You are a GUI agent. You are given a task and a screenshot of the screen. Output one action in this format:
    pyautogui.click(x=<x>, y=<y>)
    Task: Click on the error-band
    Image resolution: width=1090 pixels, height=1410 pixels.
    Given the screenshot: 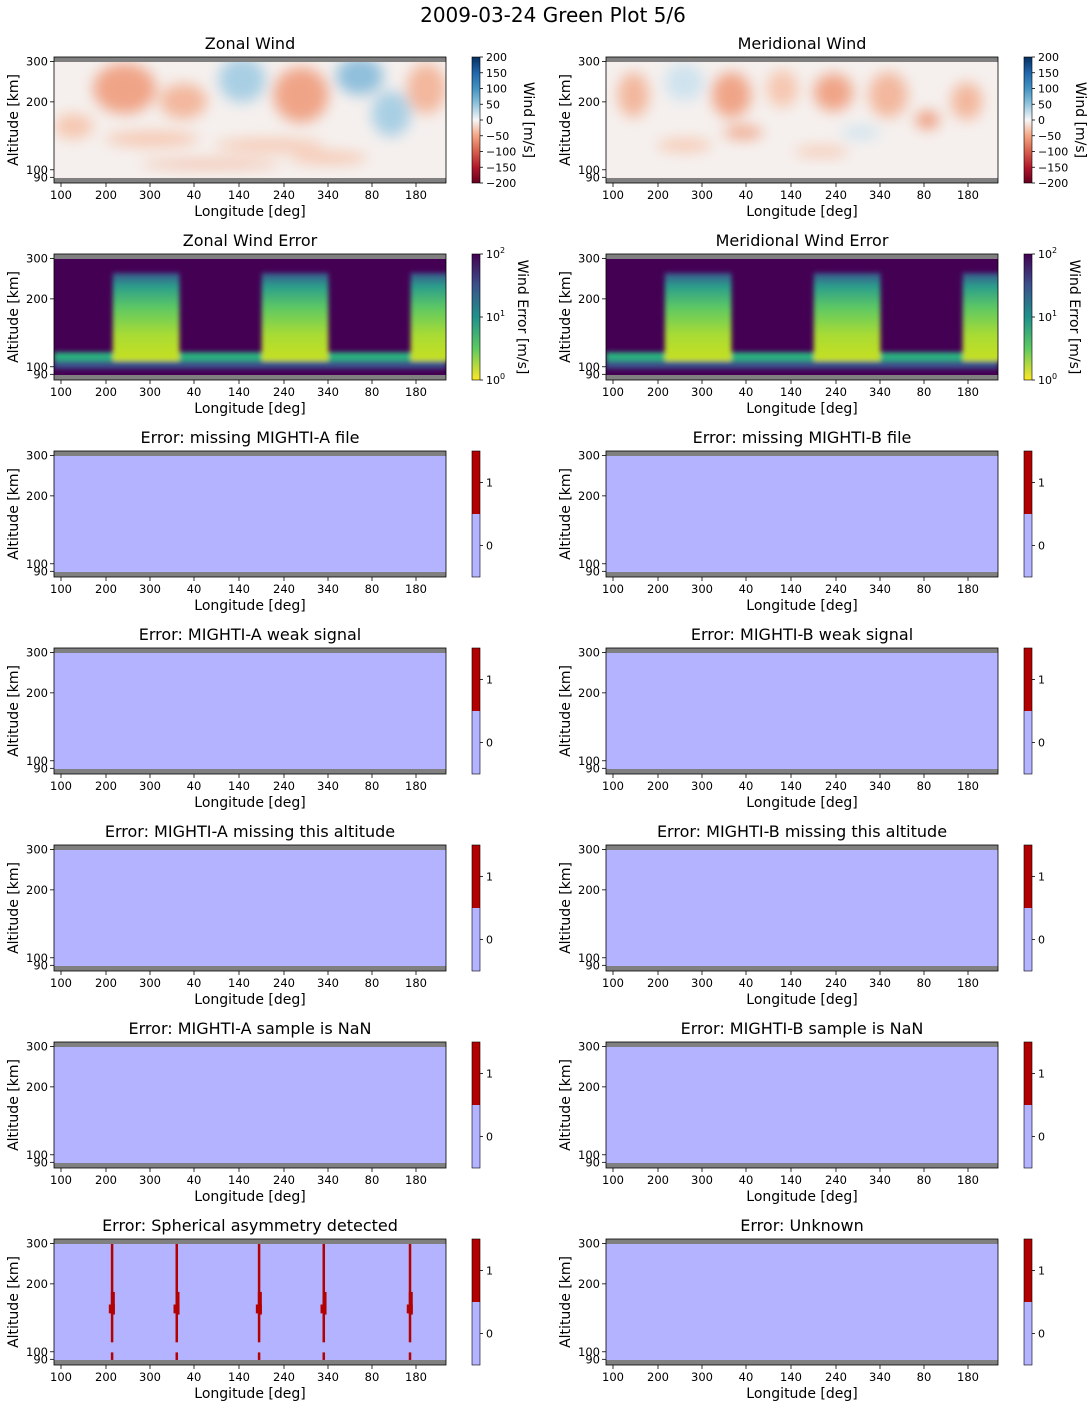 What is the action you would take?
    pyautogui.click(x=250, y=365)
    